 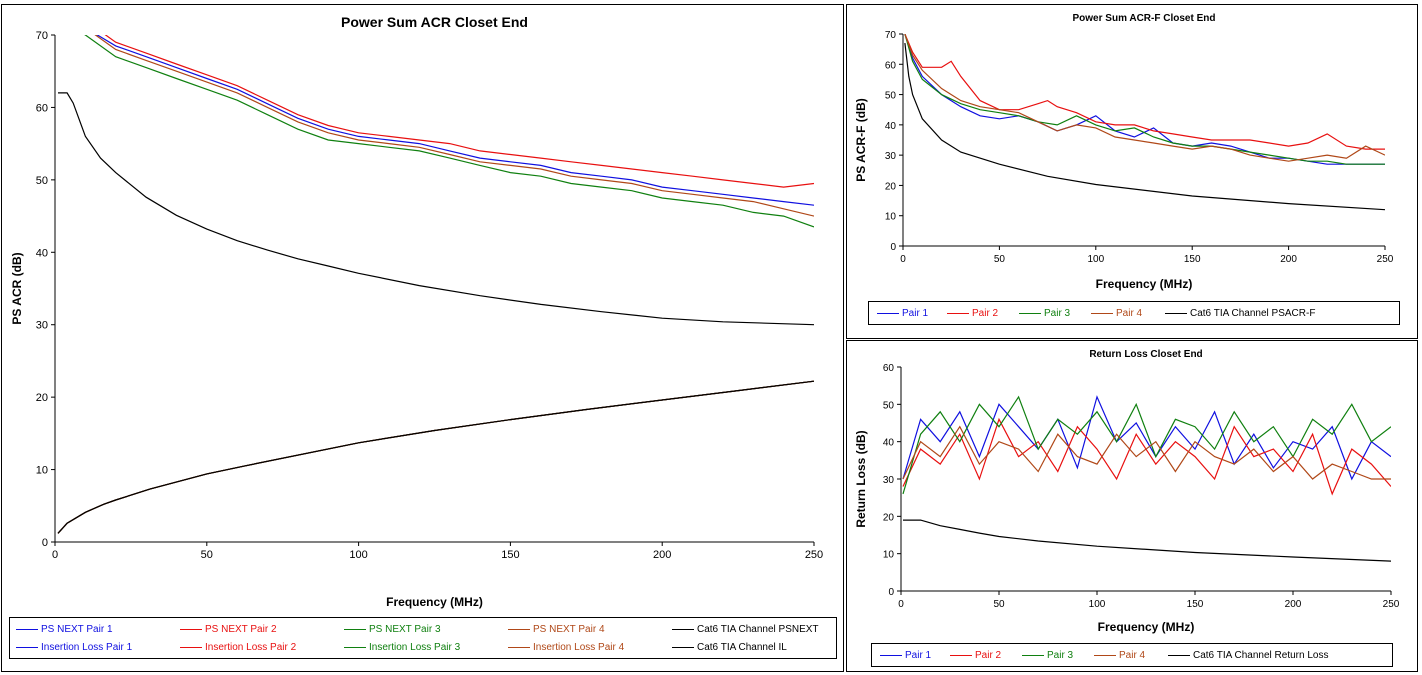 What do you see at coordinates (729, 647) in the screenshot?
I see `legend-item: Cat6 TIA Channel IL` at bounding box center [729, 647].